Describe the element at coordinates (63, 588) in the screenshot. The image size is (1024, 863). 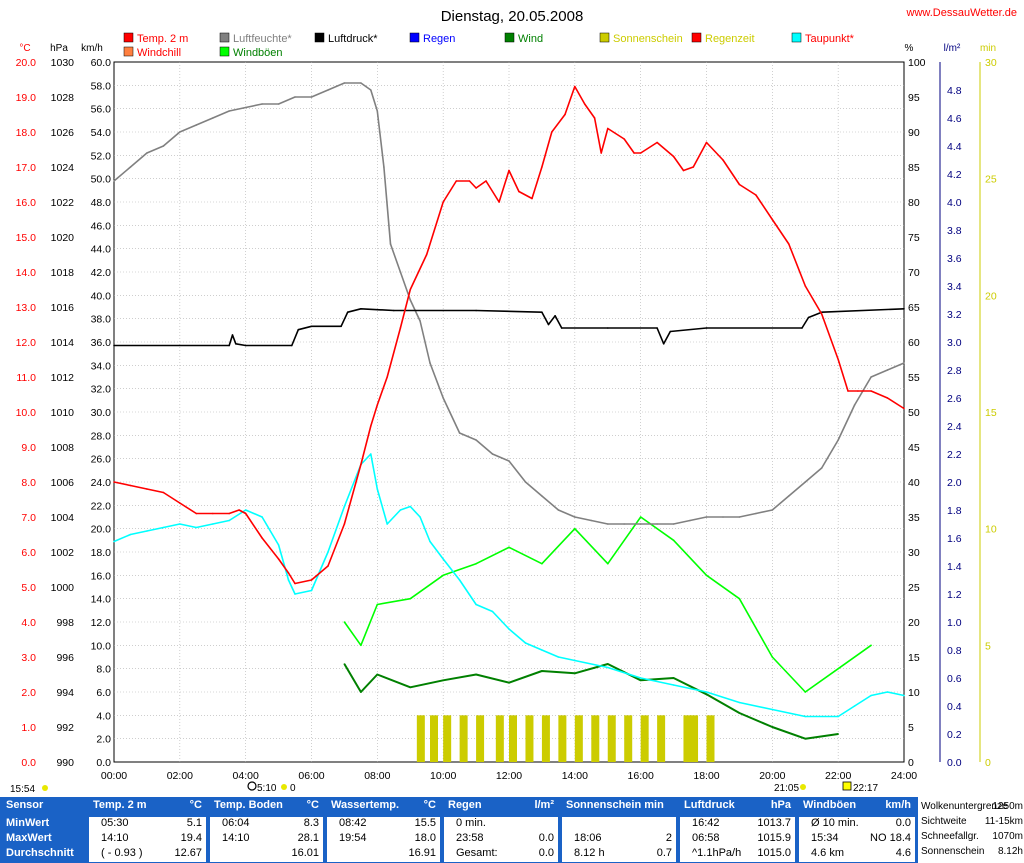
I see `pressure-tick-label: 1000` at that location.